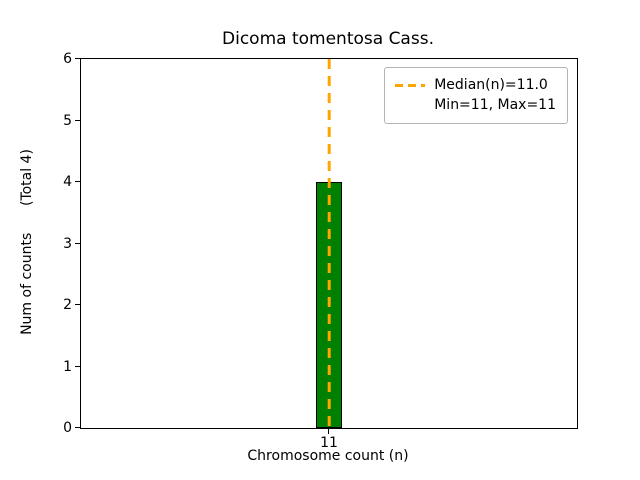 This screenshot has height=480, width=640. I want to click on y-tick-label: 0, so click(67, 428).